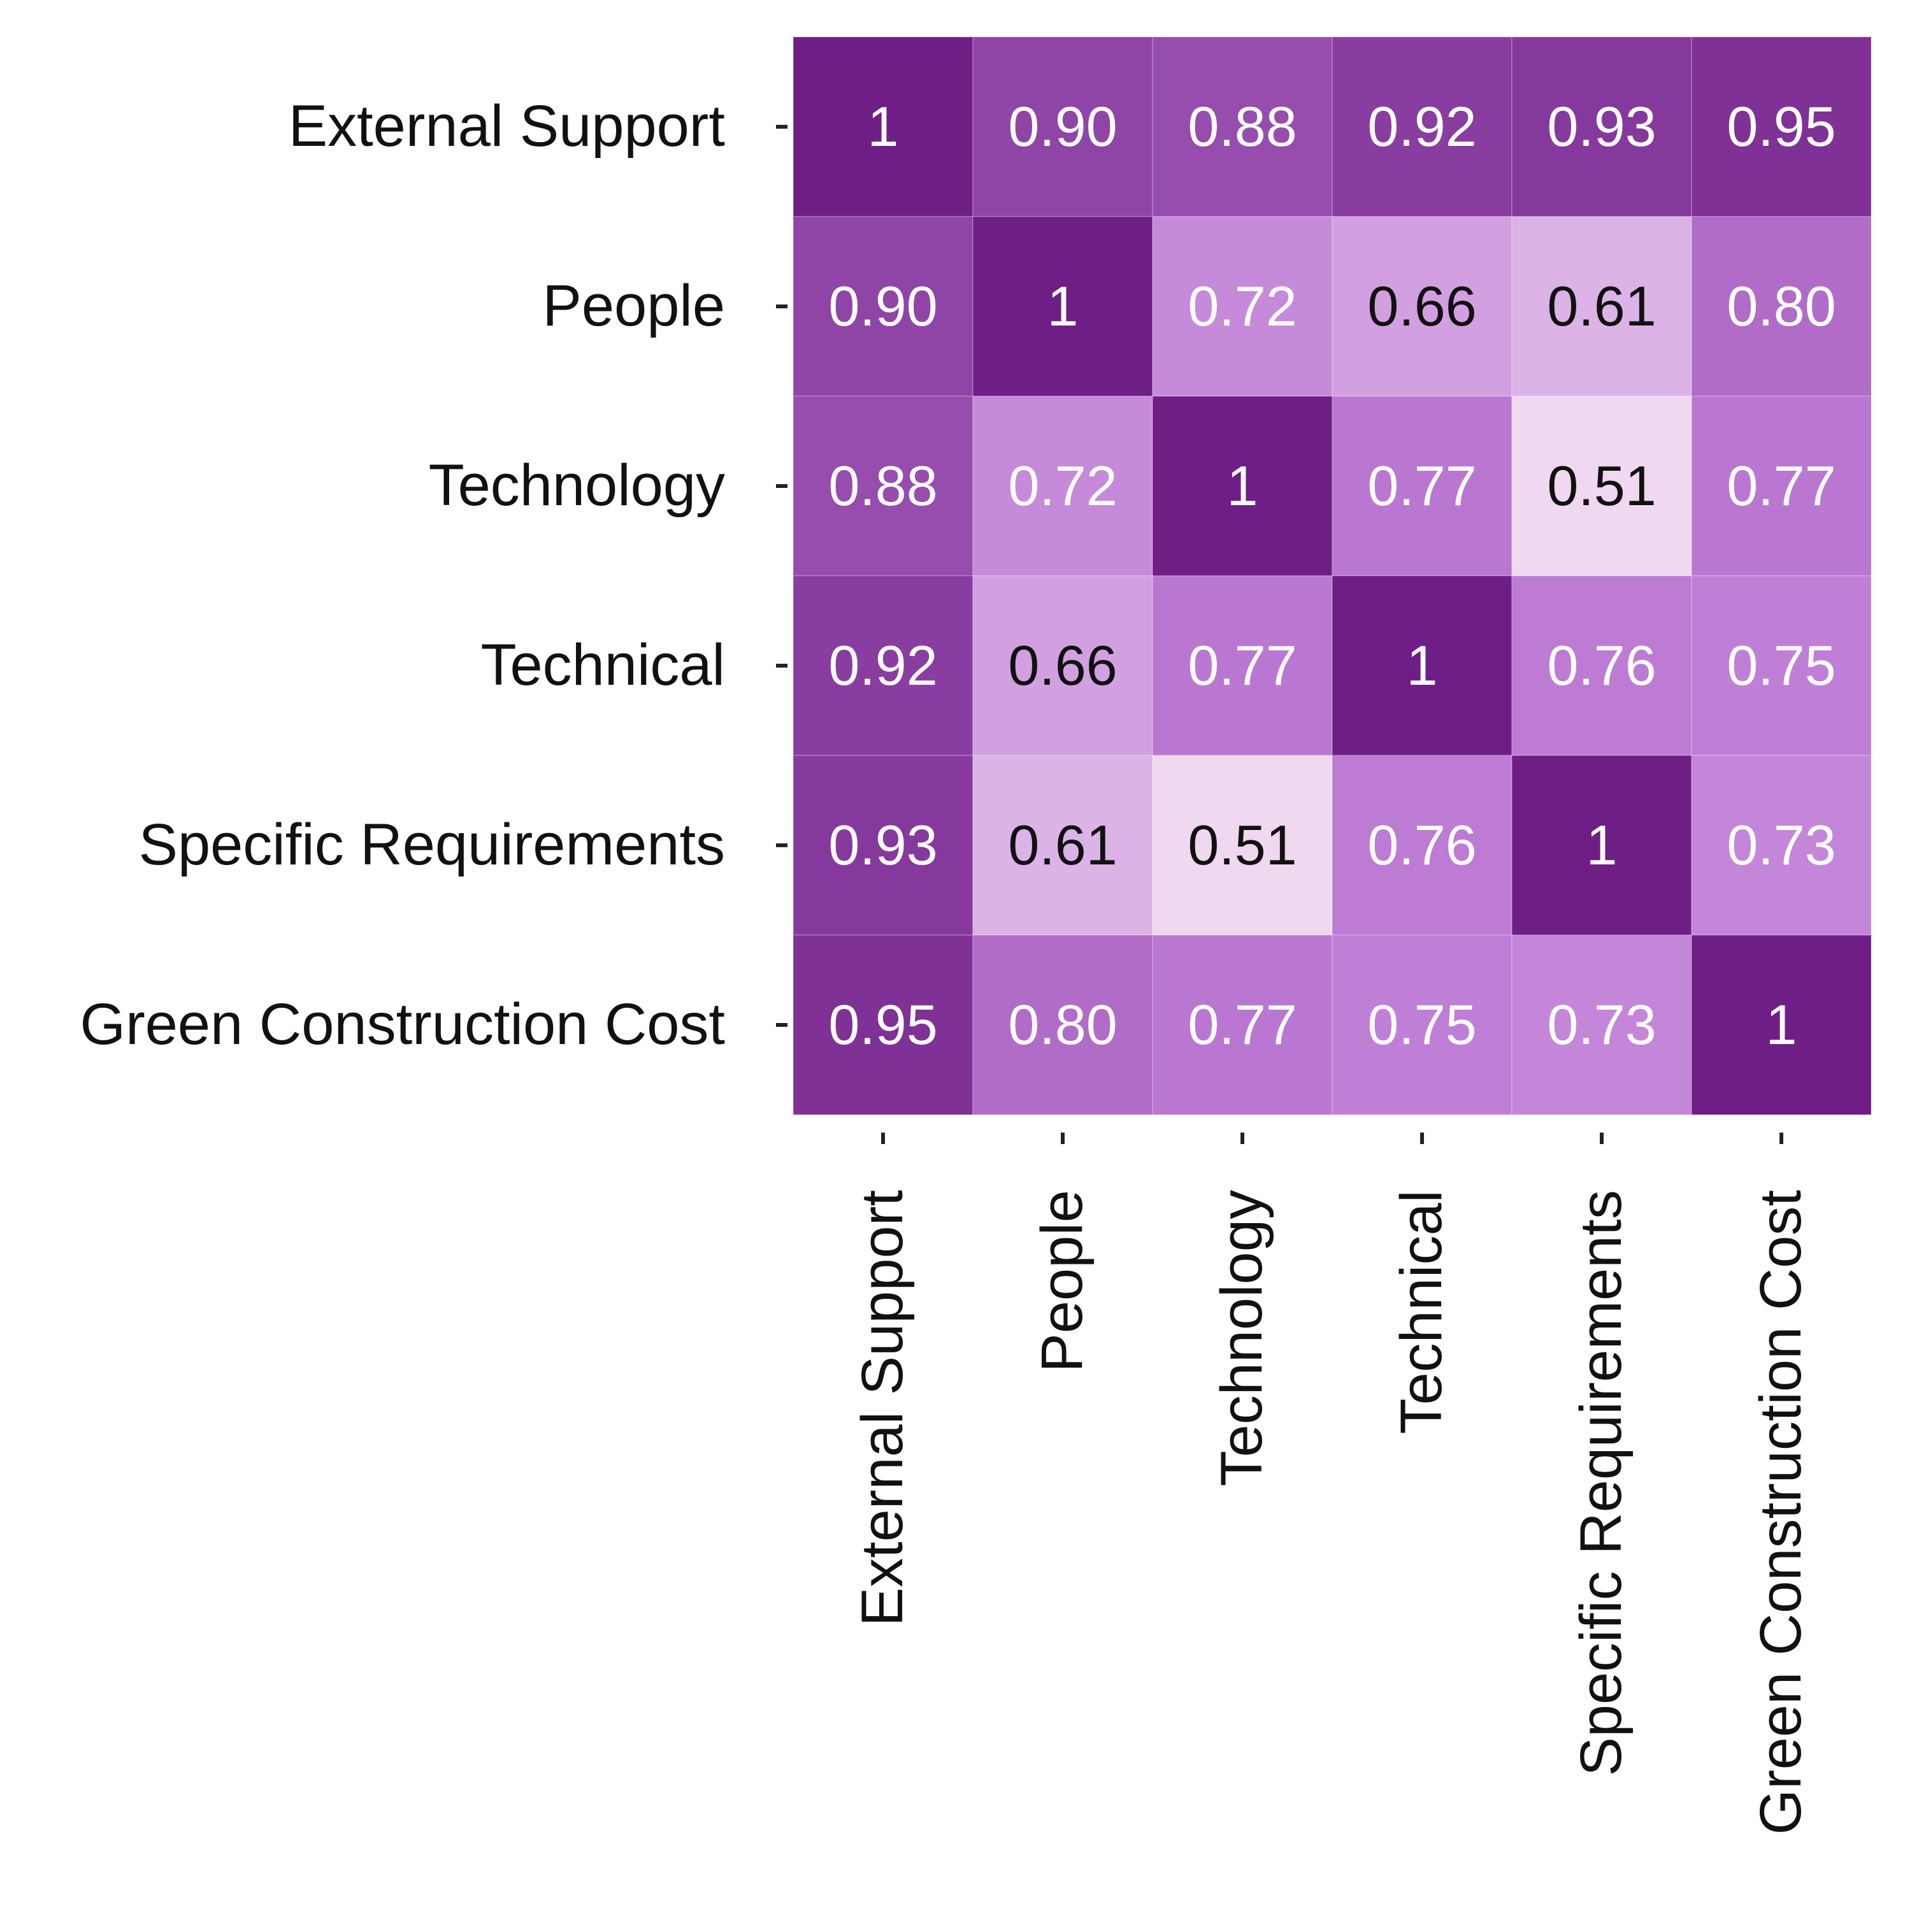 This screenshot has height=1932, width=1912. I want to click on heatmap-cell-technical-technology, so click(1242, 665).